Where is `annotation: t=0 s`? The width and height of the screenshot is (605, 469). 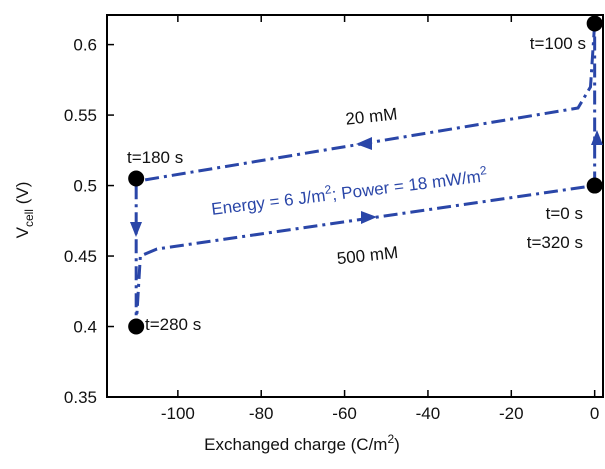 annotation: t=0 s is located at coordinates (564, 213).